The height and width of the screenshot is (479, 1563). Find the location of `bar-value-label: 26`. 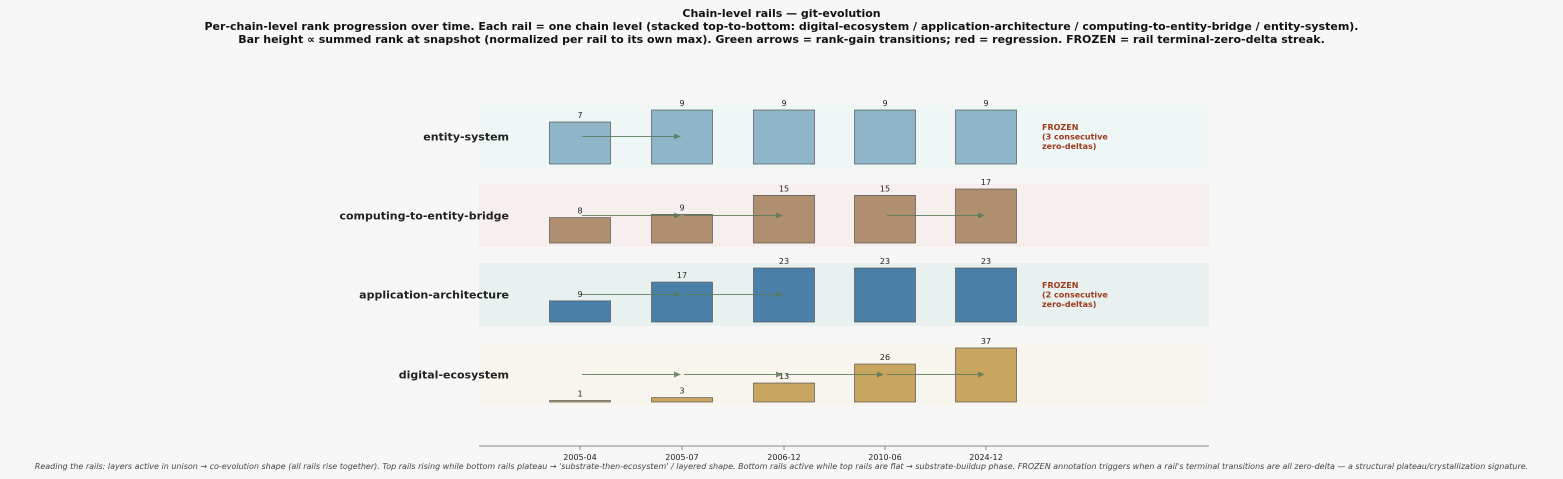

bar-value-label: 26 is located at coordinates (885, 357).